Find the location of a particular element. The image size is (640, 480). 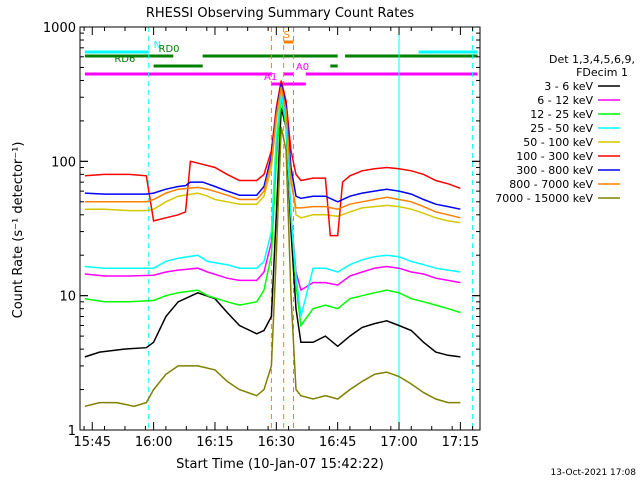

y-tick-label-1000: 1000 is located at coordinates (59, 28).